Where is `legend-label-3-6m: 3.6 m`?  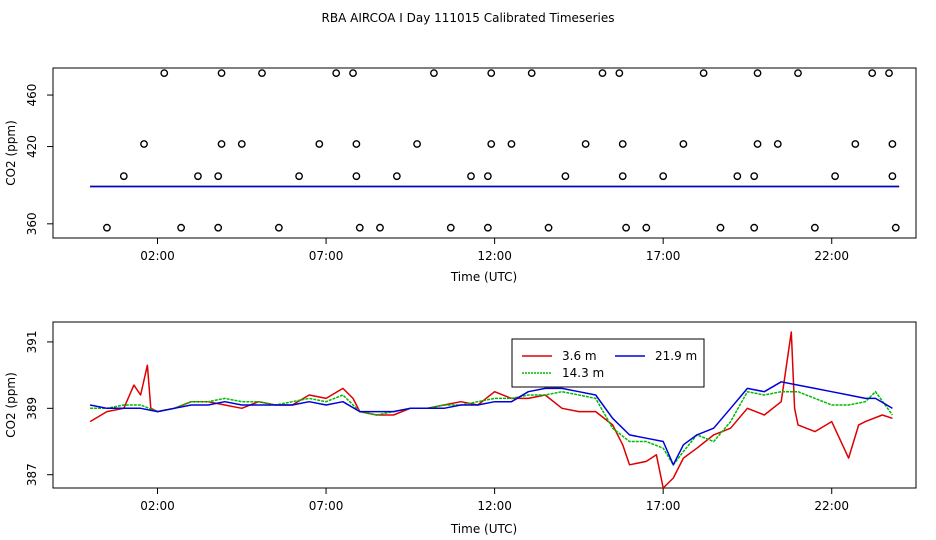 legend-label-3-6m: 3.6 m is located at coordinates (579, 356).